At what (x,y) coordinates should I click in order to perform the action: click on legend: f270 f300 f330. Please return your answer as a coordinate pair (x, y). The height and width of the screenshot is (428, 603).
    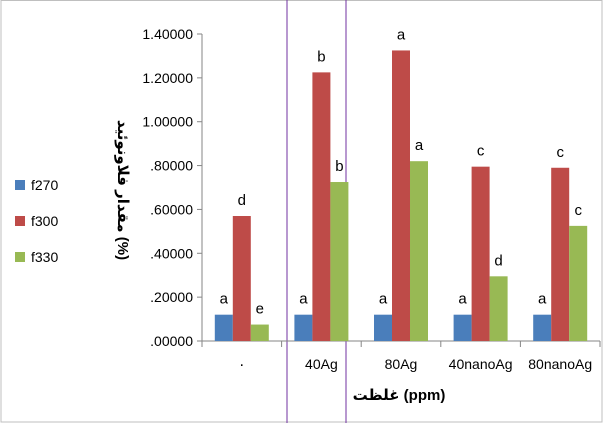
    Looking at the image, I should click on (36, 221).